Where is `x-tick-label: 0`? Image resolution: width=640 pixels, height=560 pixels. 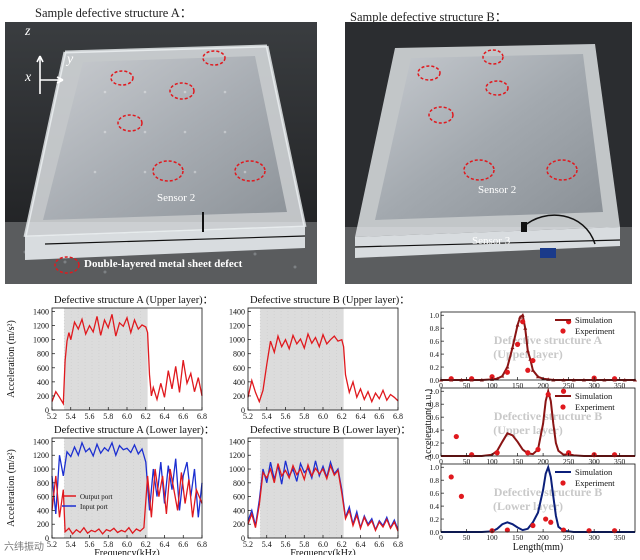
x-tick-label: 0 is located at coordinates (441, 461).